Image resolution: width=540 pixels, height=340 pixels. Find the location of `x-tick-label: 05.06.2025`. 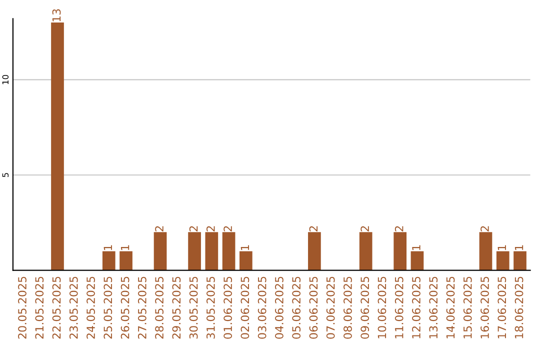

x-tick-label: 05.06.2025 is located at coordinates (296, 307).